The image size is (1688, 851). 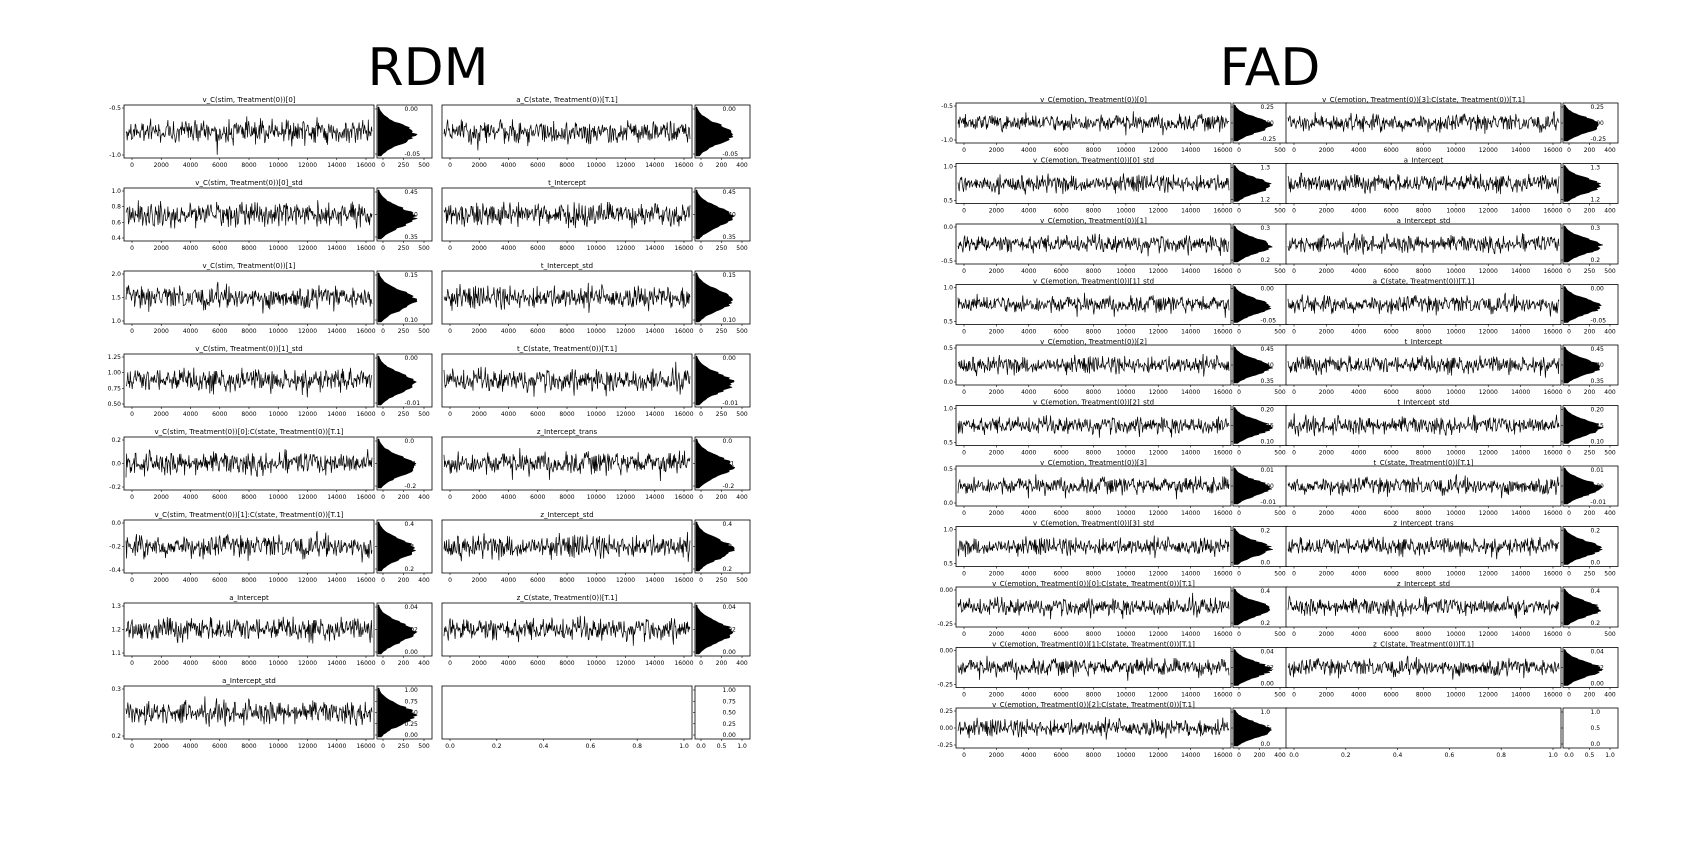 I want to click on subplot-title: a_Intercept_std, so click(x=1424, y=221).